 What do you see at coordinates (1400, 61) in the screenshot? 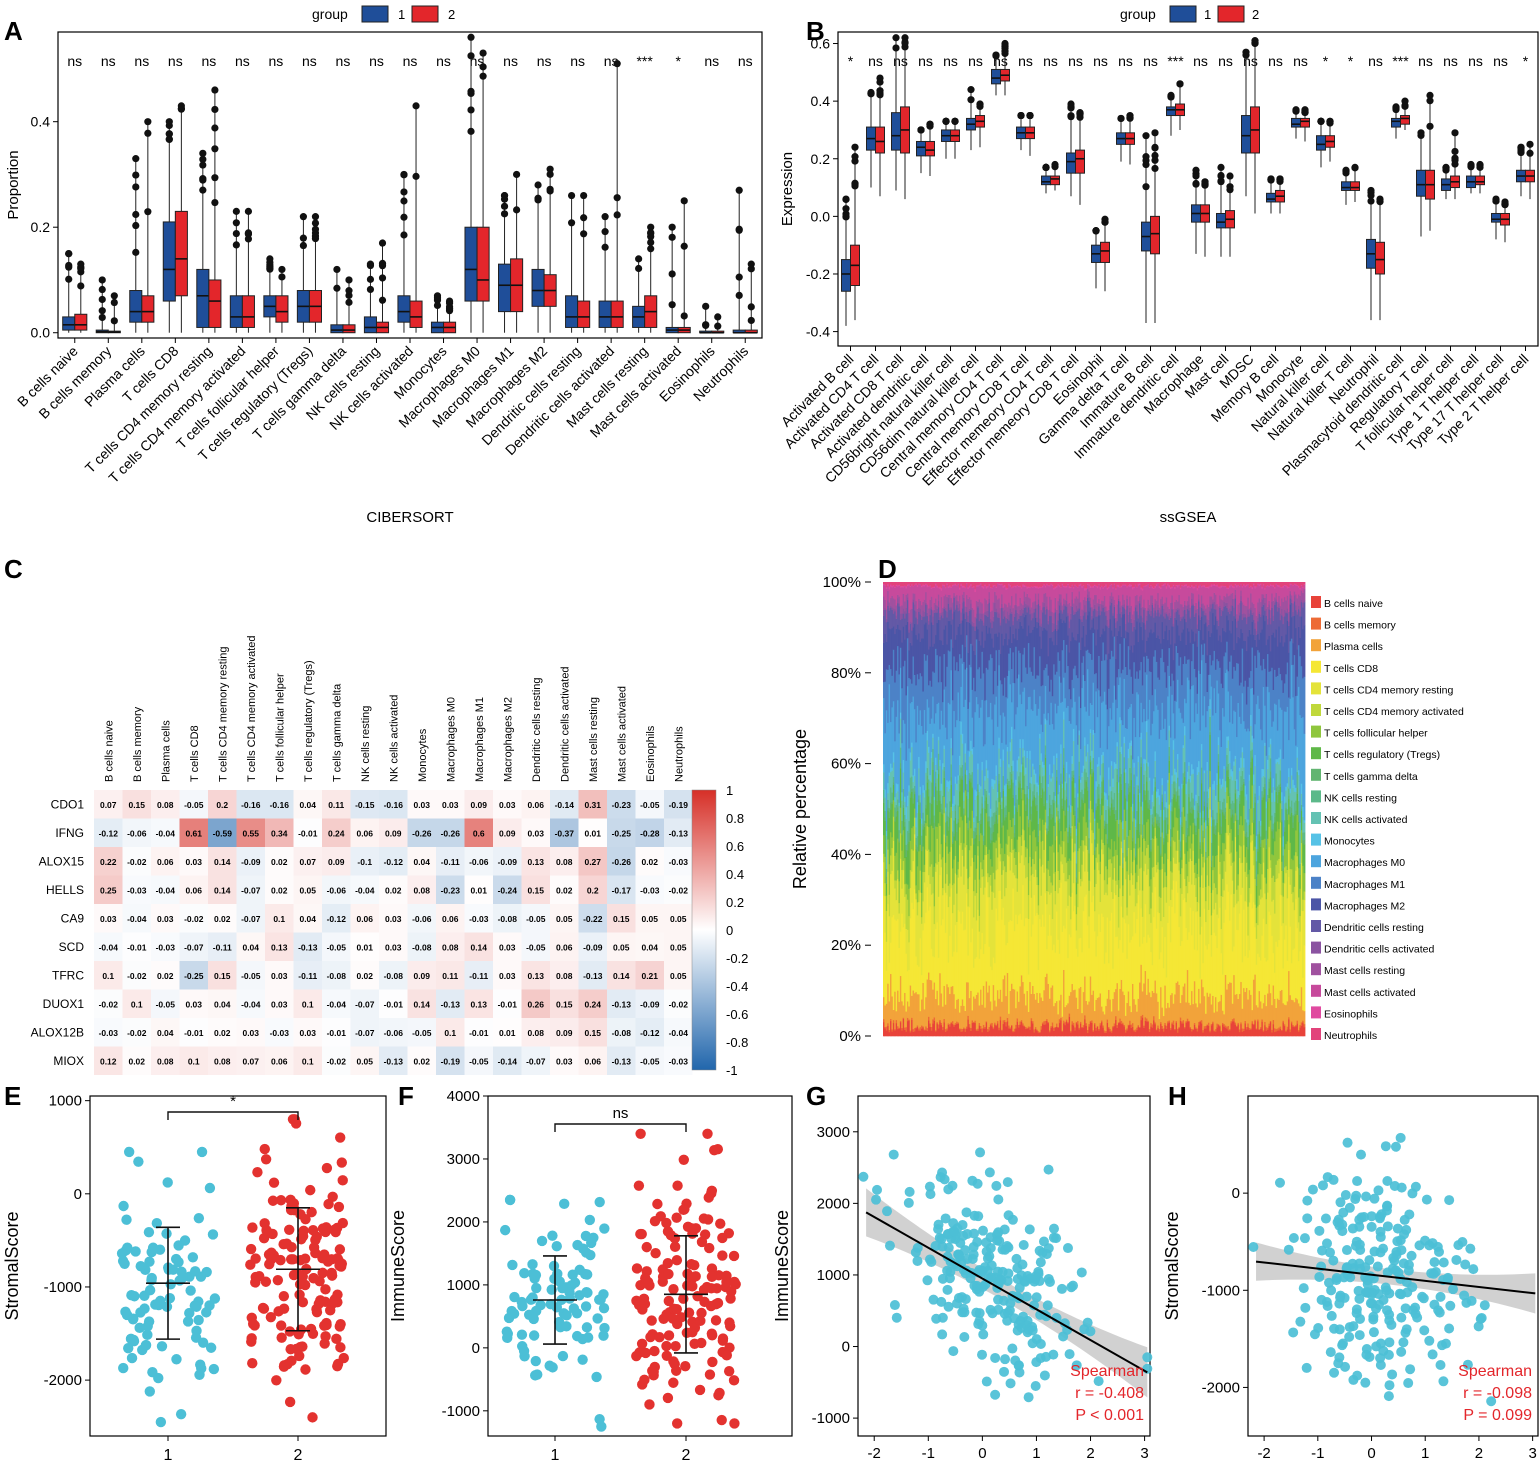
I see `significance-label: ***` at bounding box center [1400, 61].